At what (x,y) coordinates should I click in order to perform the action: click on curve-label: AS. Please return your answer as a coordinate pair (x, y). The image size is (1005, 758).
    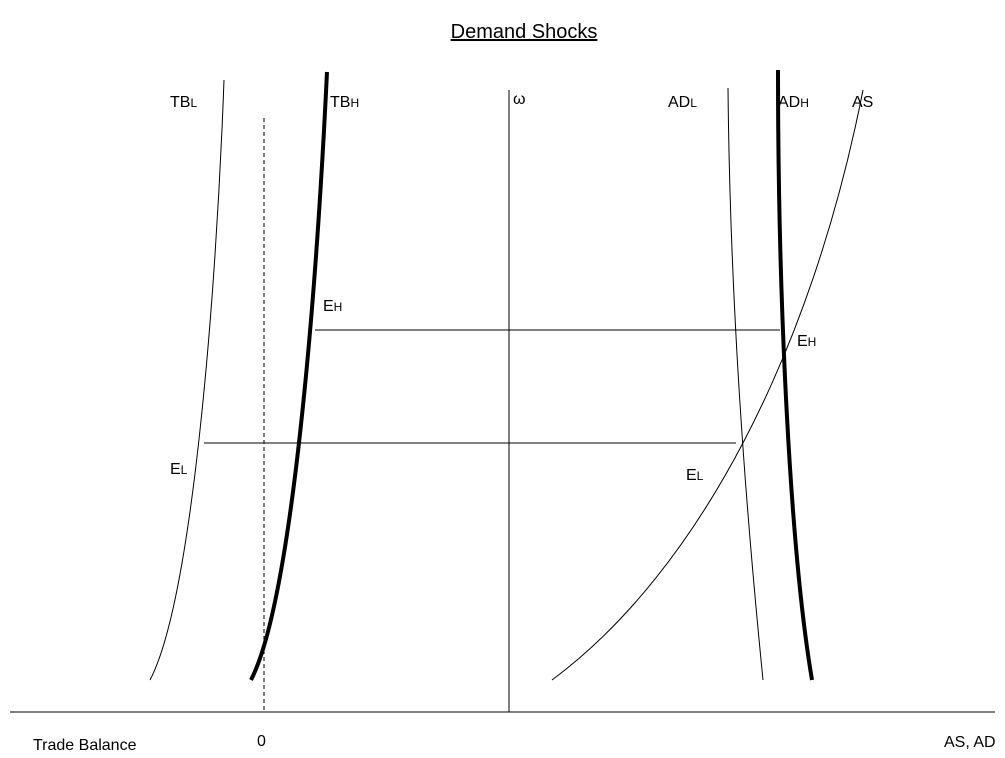
    Looking at the image, I should click on (862, 102).